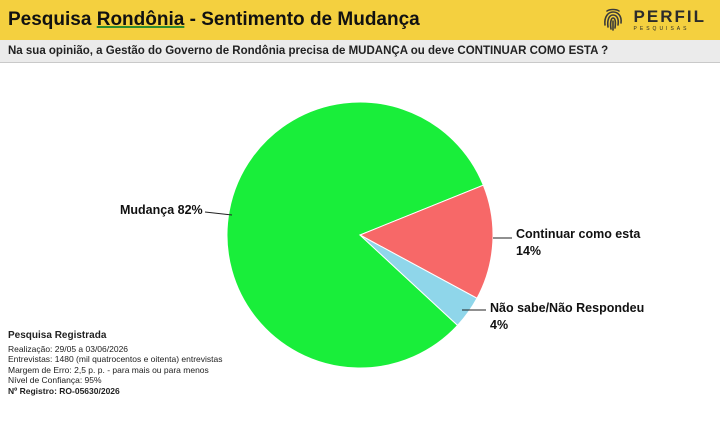 The width and height of the screenshot is (720, 430). What do you see at coordinates (55, 380) in the screenshot?
I see `survey-info-line: Nível de Confiança: 95%` at bounding box center [55, 380].